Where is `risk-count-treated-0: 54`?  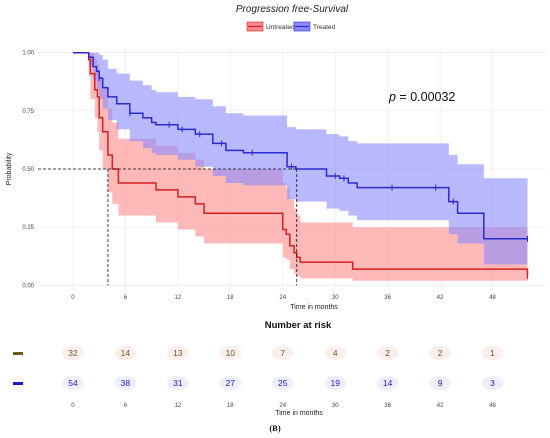 risk-count-treated-0: 54 is located at coordinates (73, 383).